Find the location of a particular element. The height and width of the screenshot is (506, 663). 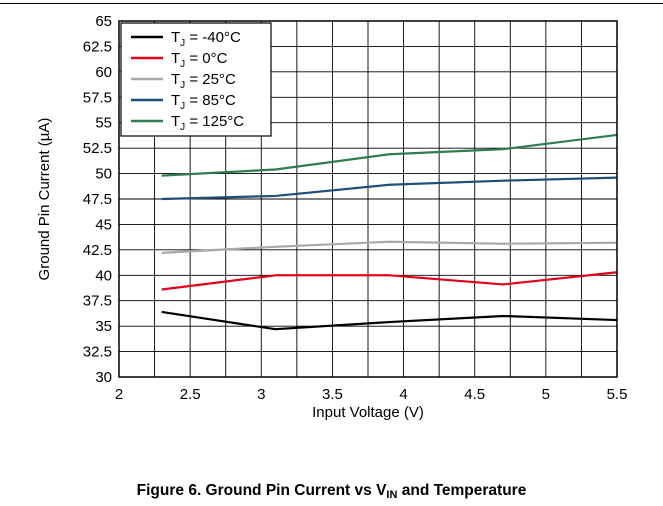

x-tick-label: 2.5 is located at coordinates (190, 394).